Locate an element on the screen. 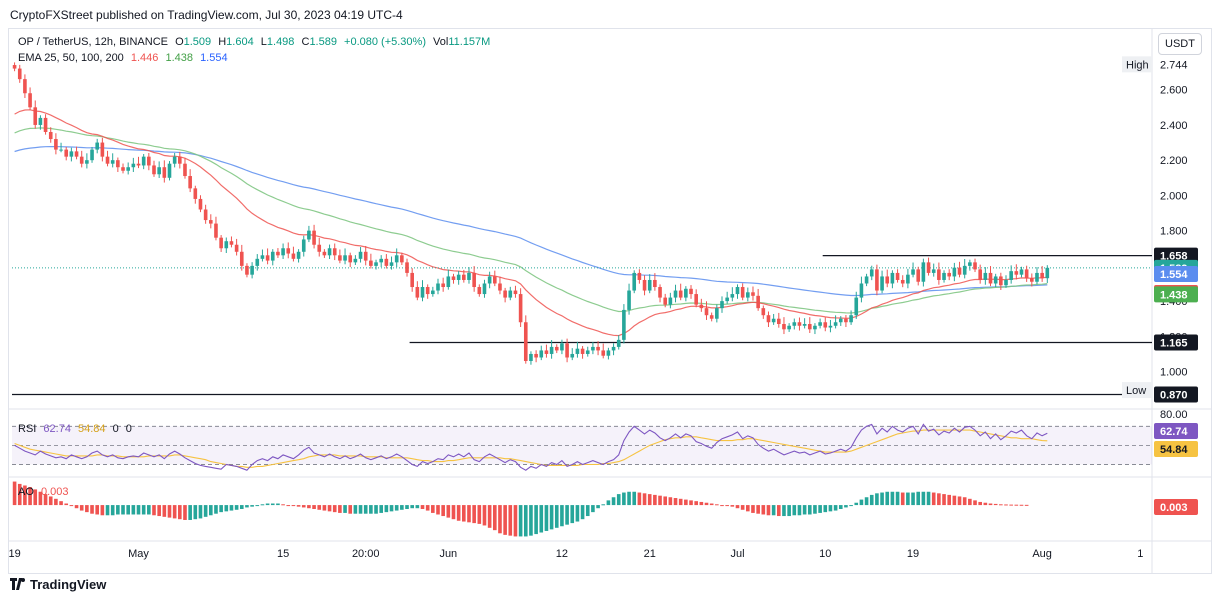 This screenshot has height=603, width=1219. change-value: +0.080 (+5.30%) is located at coordinates (385, 42).